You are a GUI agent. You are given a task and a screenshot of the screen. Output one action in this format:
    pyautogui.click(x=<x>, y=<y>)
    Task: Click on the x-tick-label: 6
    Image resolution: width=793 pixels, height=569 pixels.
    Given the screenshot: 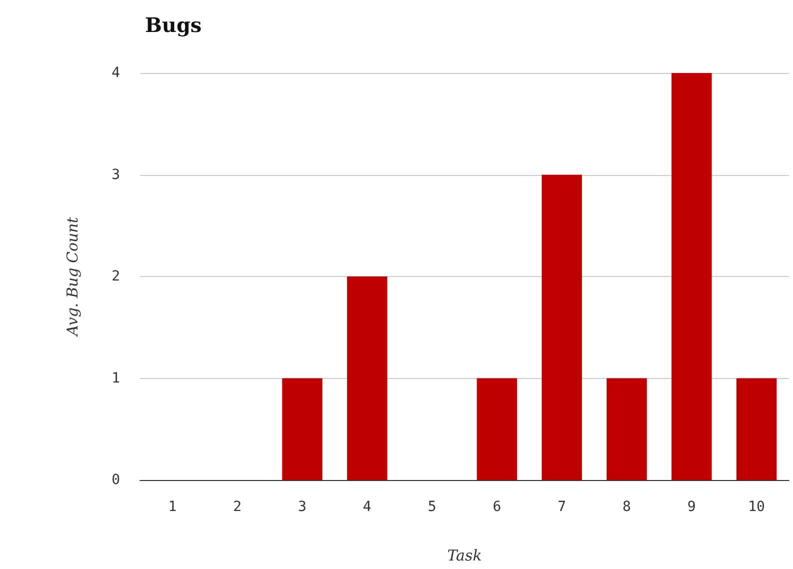 What is the action you would take?
    pyautogui.click(x=497, y=507)
    